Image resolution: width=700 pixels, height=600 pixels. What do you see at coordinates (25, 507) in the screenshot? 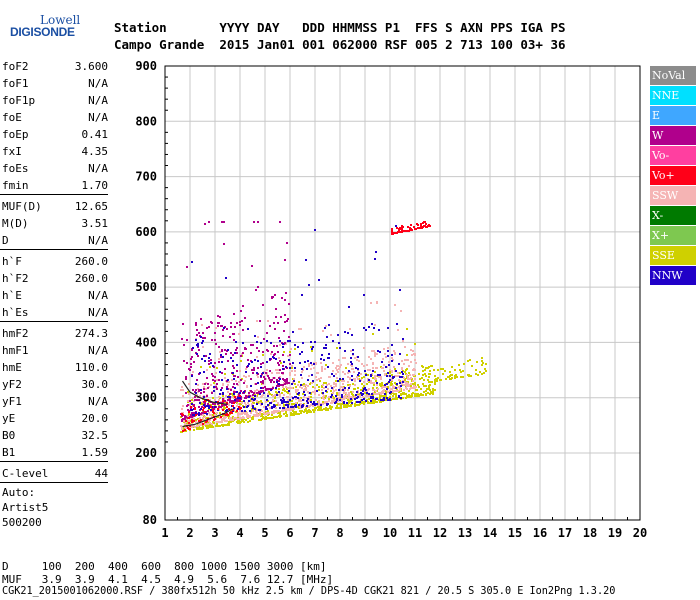
I see `auto-algorithm: Artist5` at bounding box center [25, 507].